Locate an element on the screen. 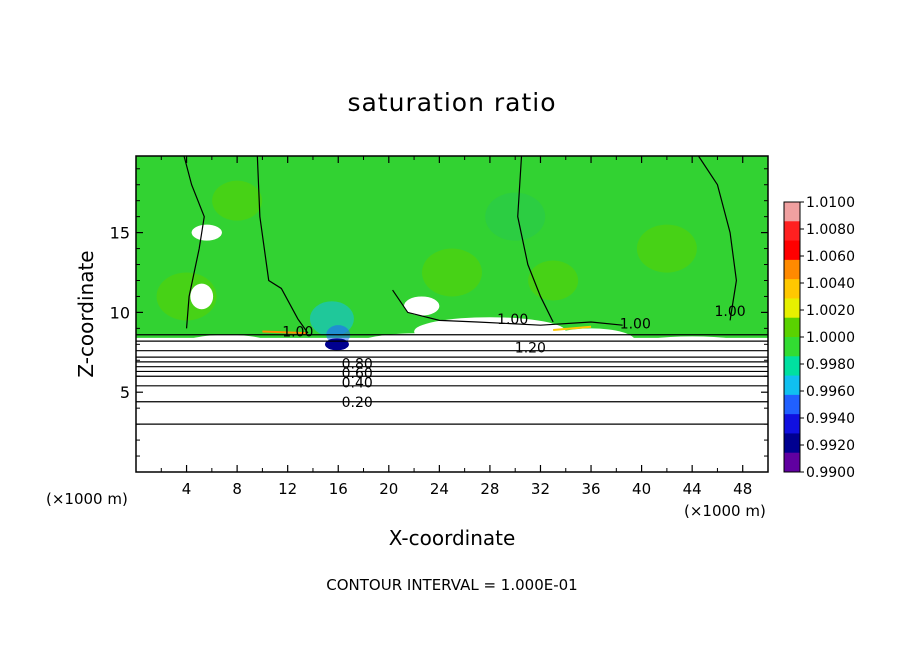  x-tick-label: 32 is located at coordinates (540, 489).